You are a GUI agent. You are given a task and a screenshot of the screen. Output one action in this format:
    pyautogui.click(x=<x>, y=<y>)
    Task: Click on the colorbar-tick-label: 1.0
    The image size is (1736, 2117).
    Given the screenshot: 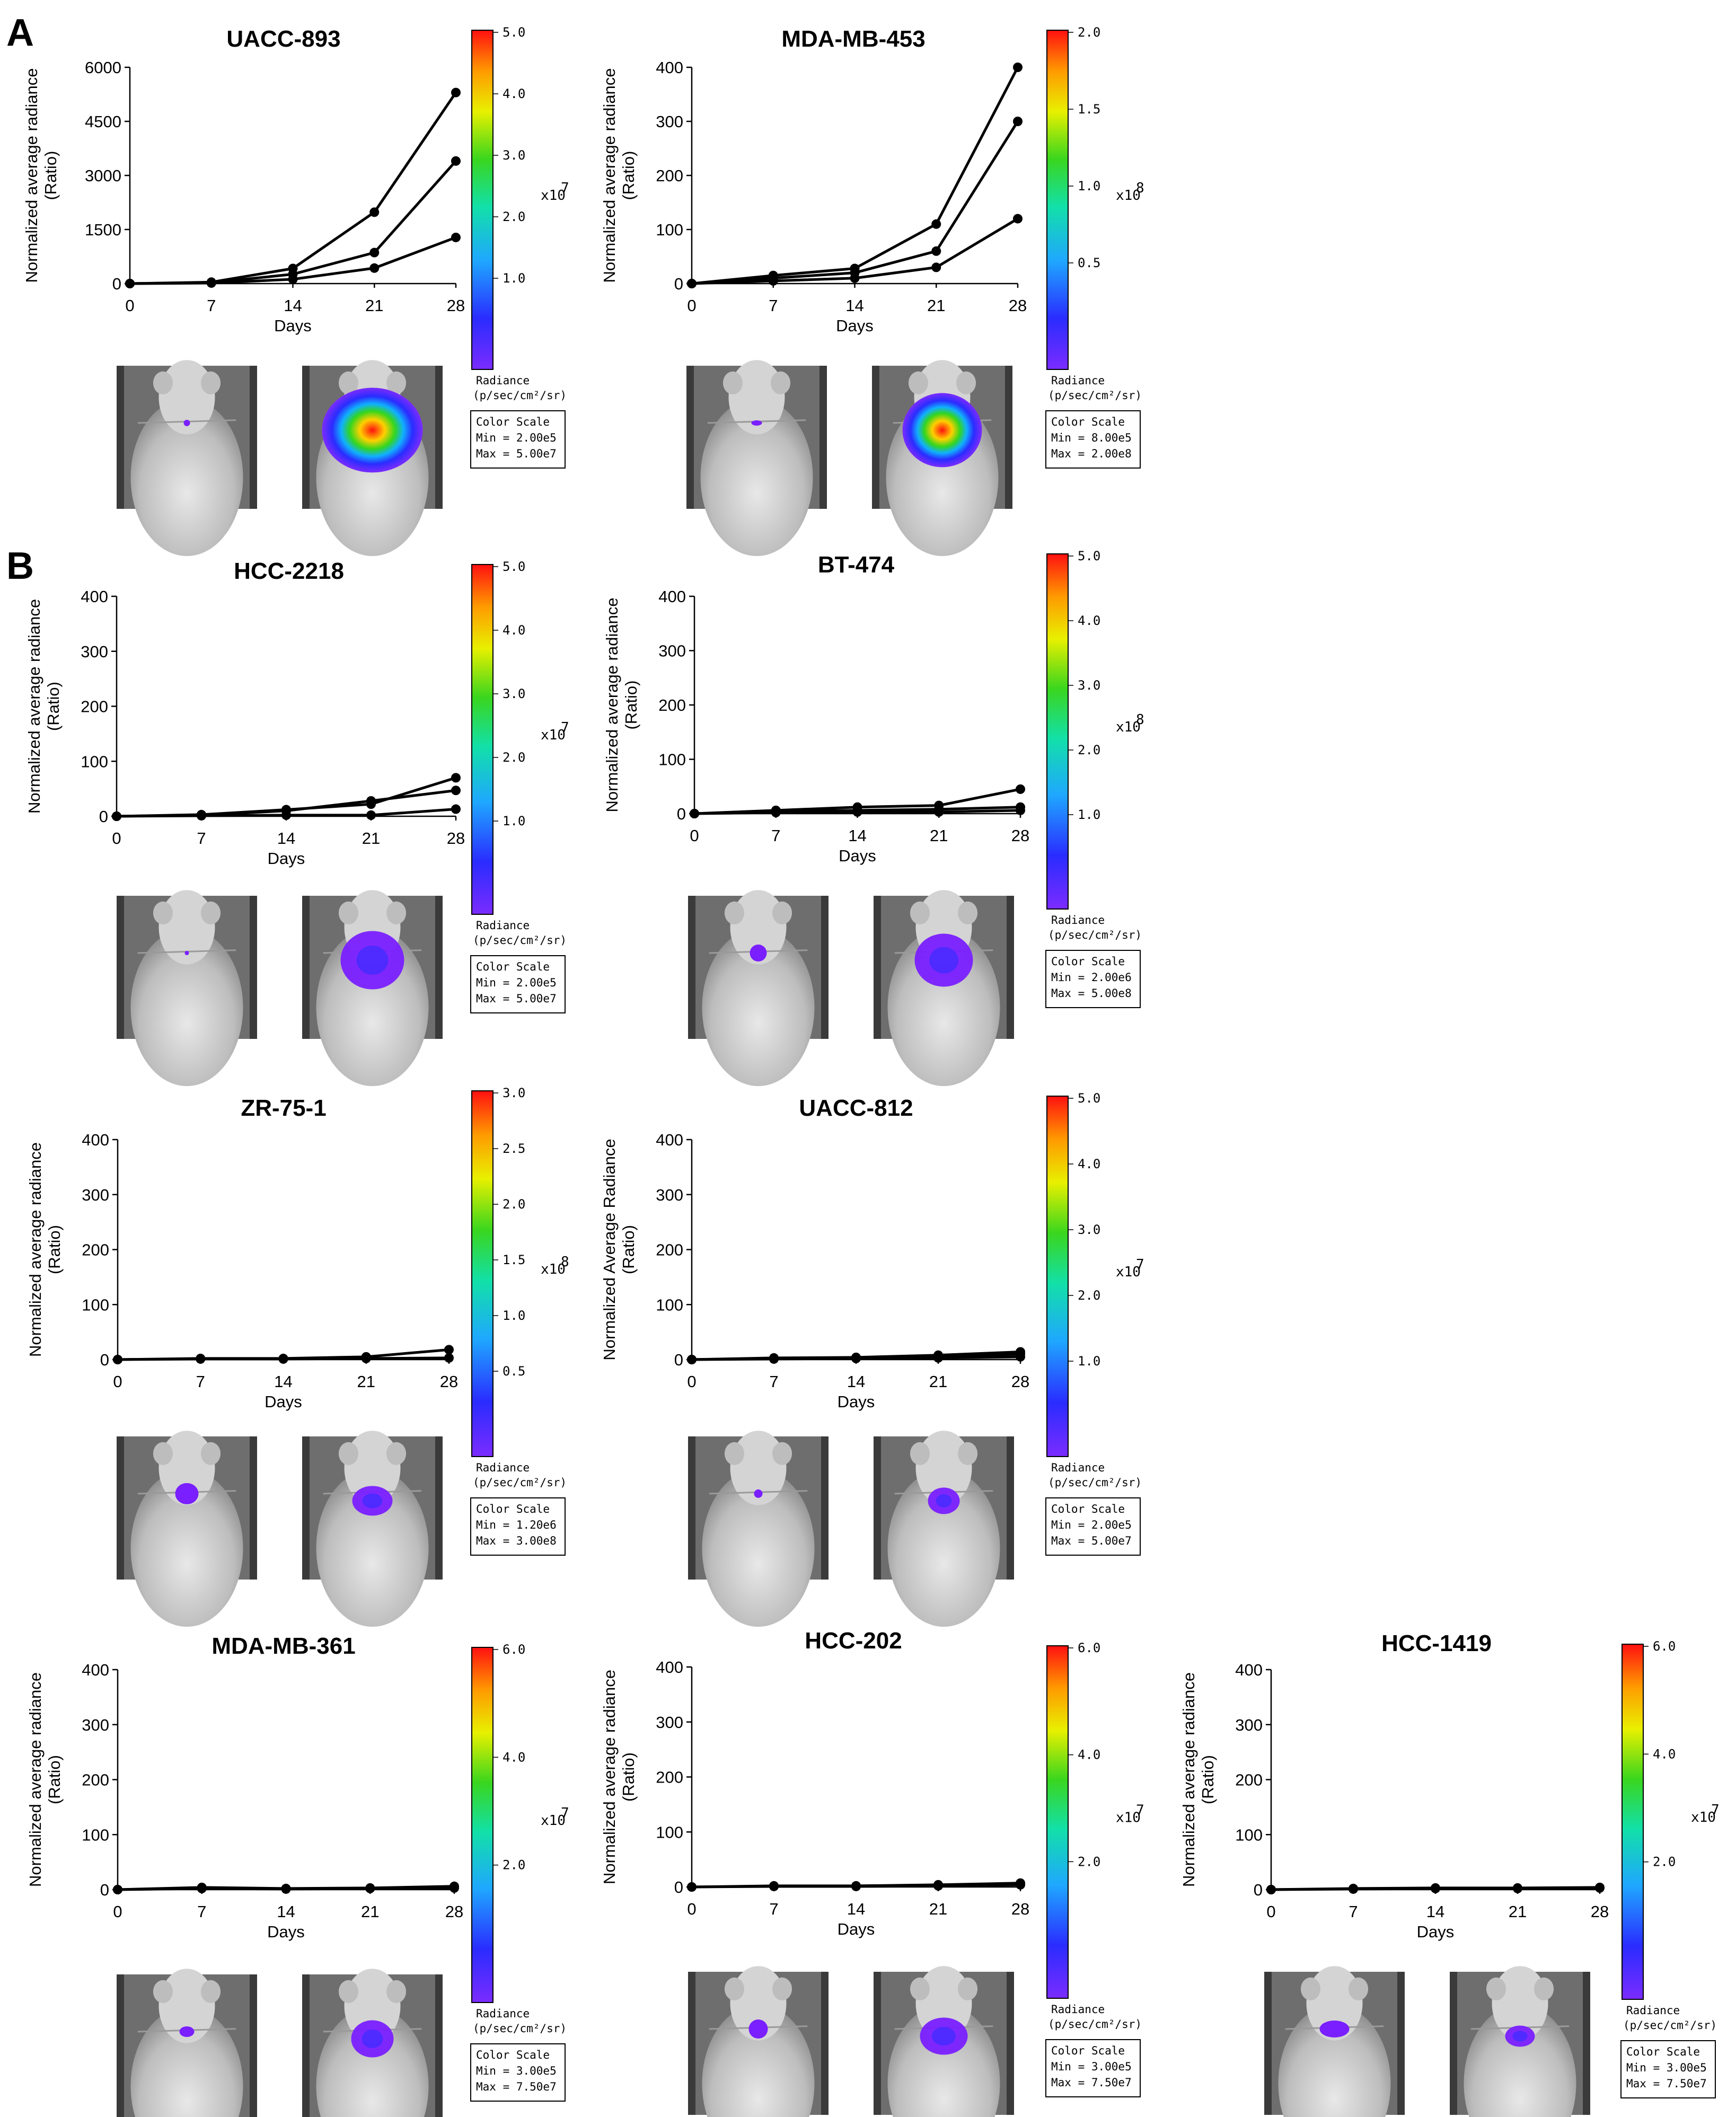 What is the action you would take?
    pyautogui.click(x=514, y=821)
    